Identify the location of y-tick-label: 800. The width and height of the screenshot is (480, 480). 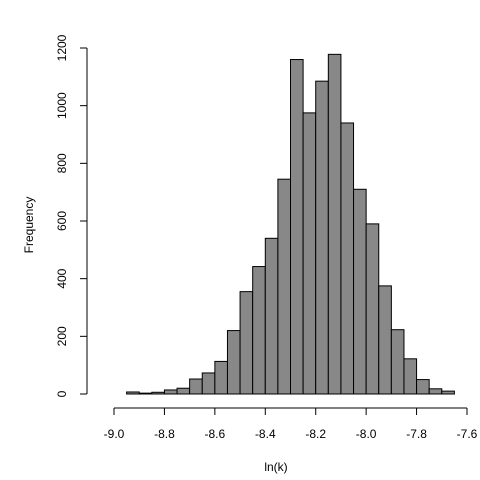
(62, 163).